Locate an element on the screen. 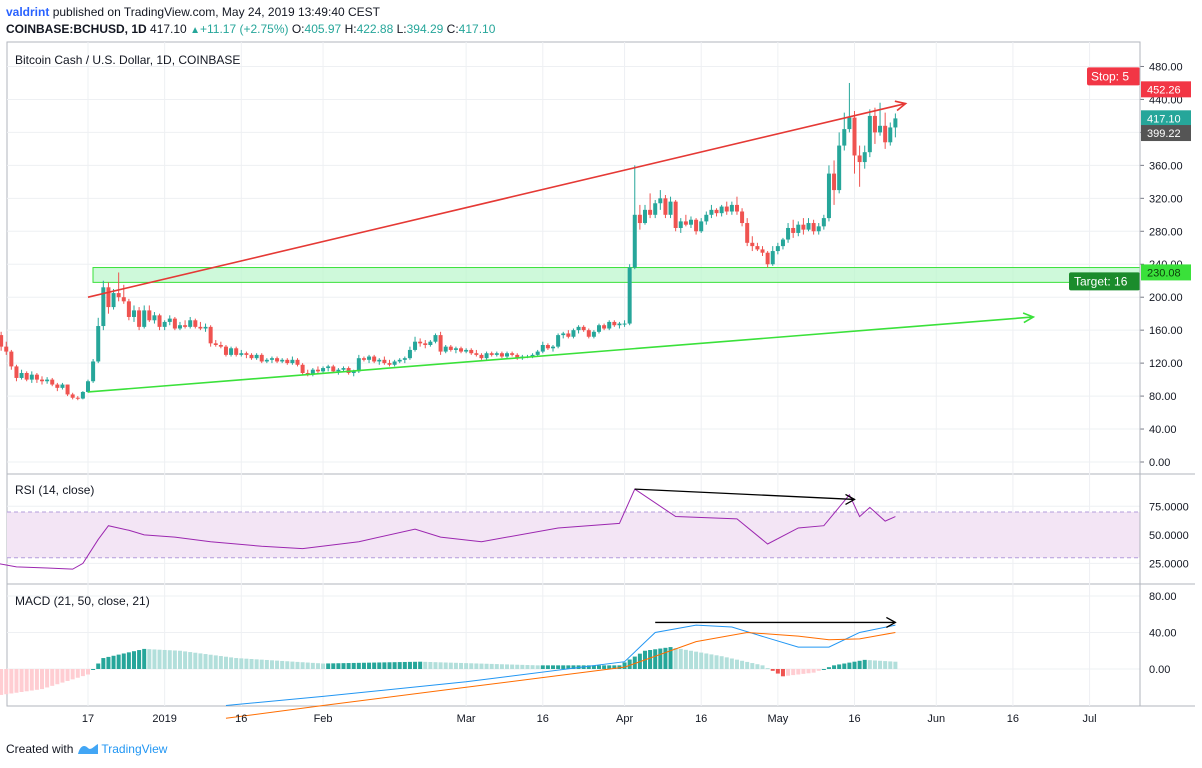 The image size is (1202, 768). level-price-label-box is located at coordinates (1166, 133).